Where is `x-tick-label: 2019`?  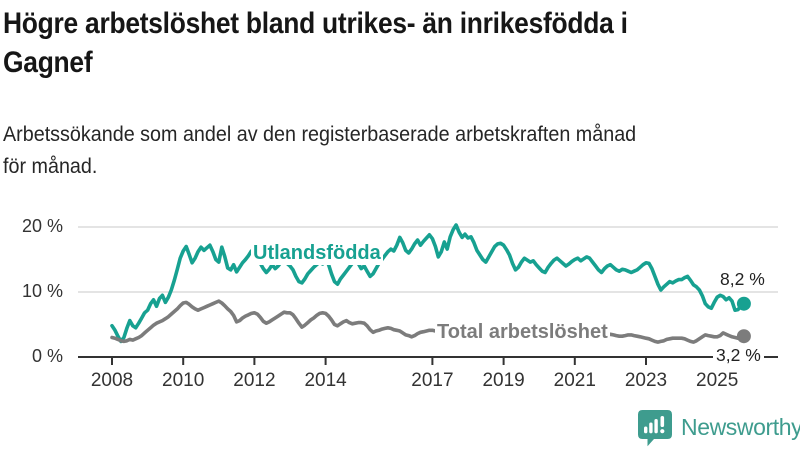
x-tick-label: 2019 is located at coordinates (503, 380).